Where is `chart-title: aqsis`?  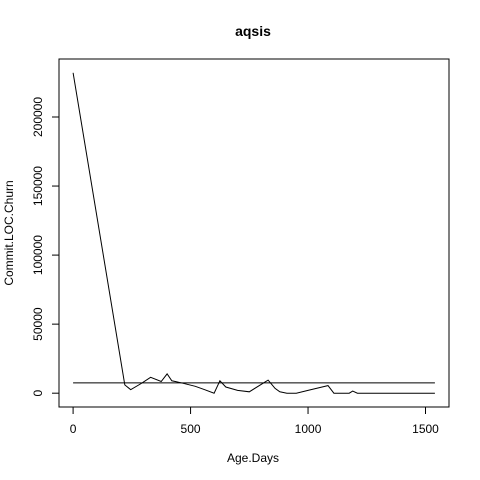 chart-title: aqsis is located at coordinates (253, 31).